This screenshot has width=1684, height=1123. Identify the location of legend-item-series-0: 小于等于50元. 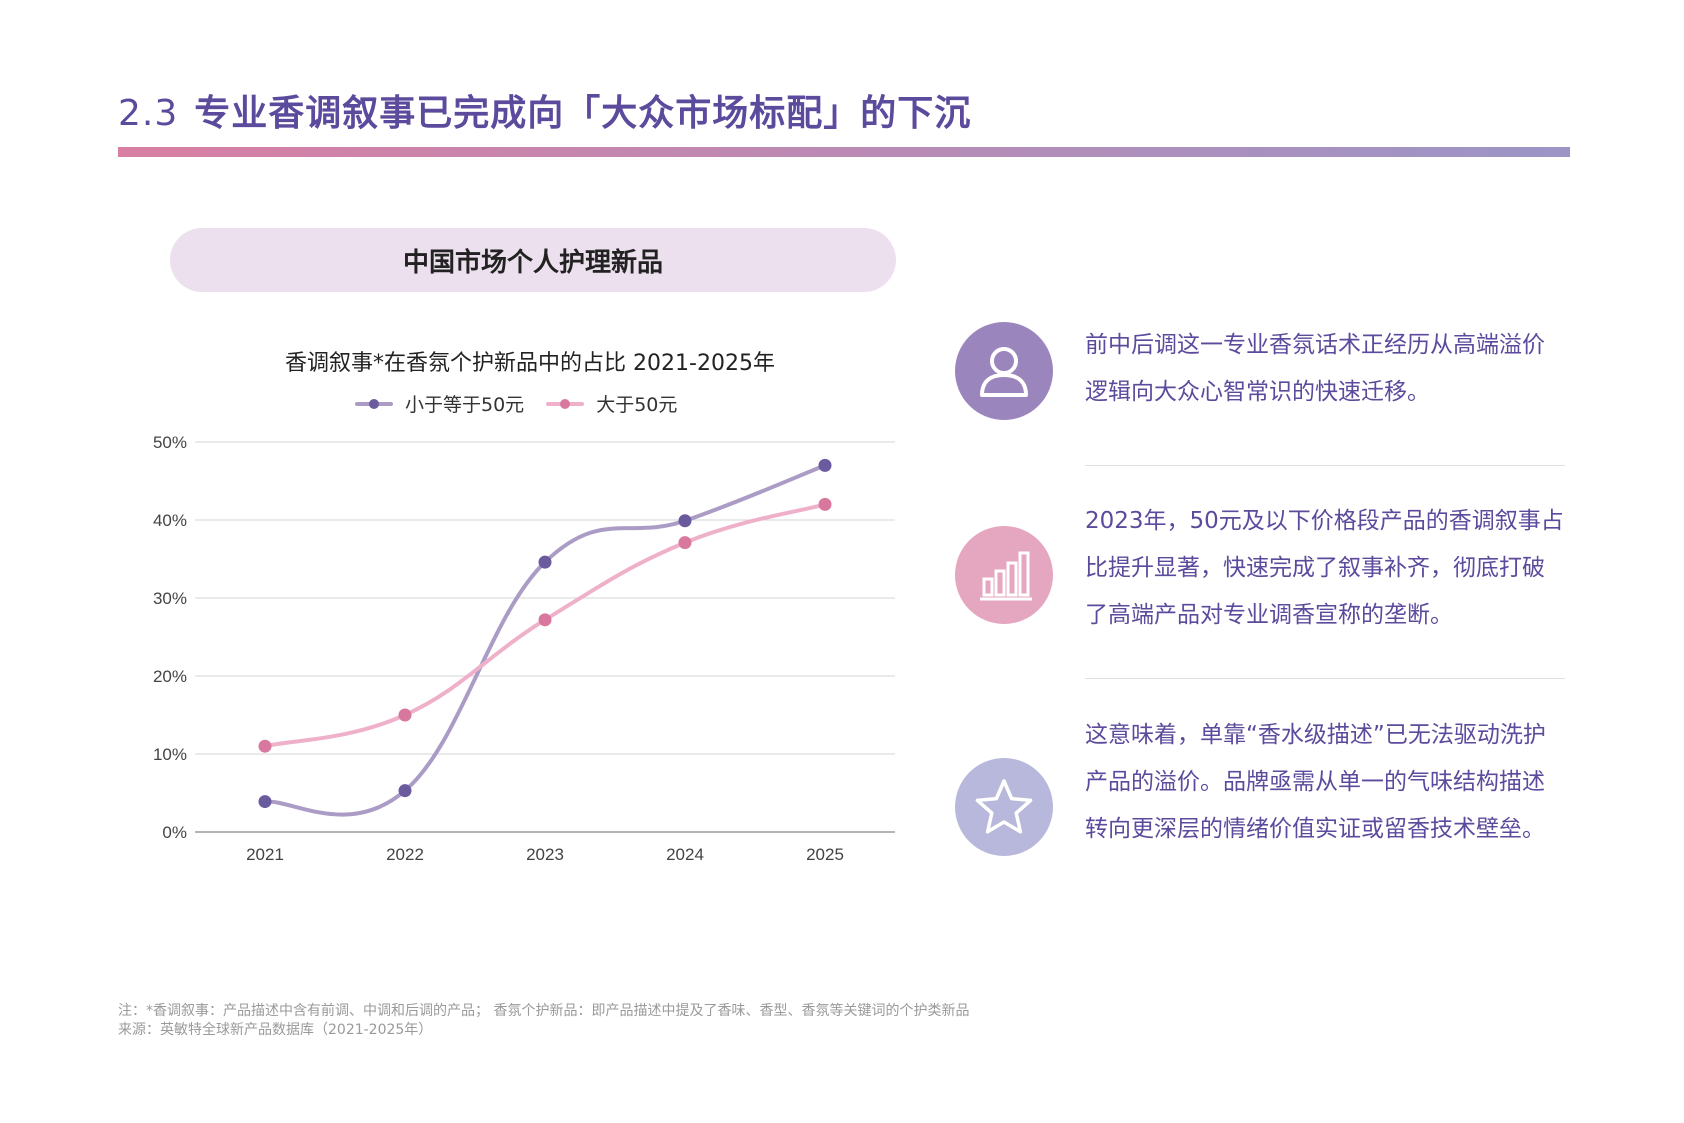
(439, 403).